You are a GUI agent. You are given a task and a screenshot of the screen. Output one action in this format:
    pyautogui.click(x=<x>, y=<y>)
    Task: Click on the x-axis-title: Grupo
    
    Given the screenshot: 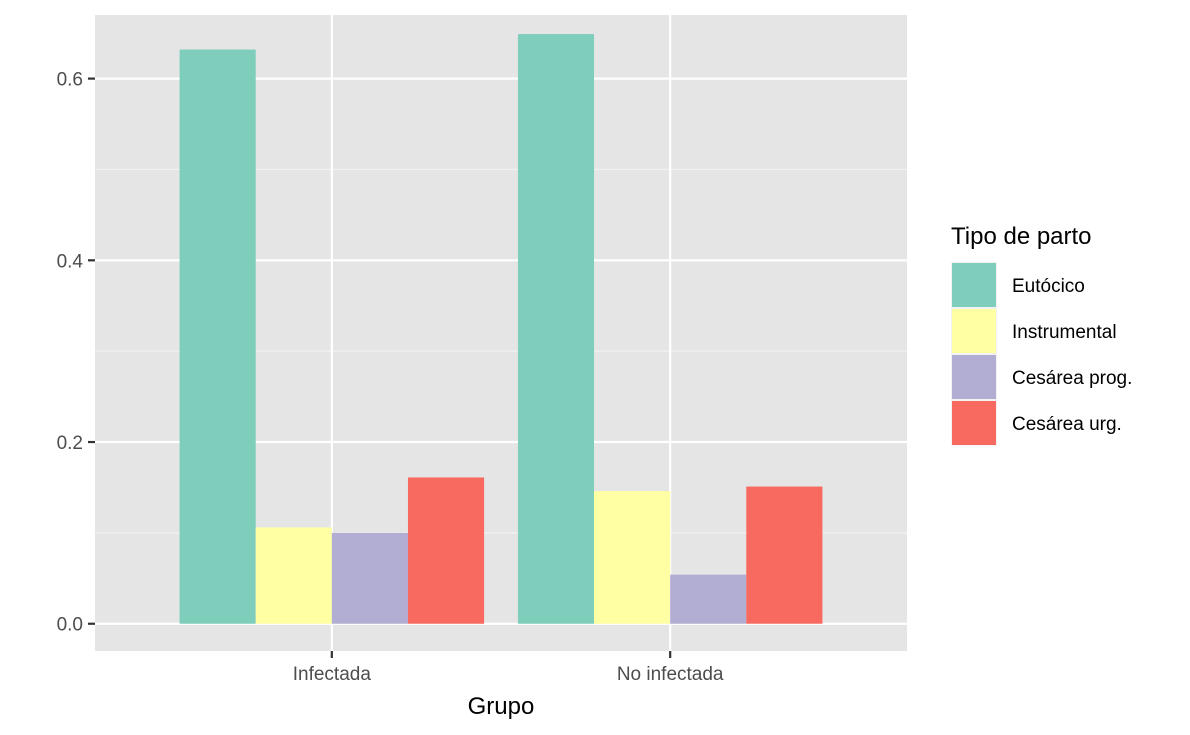 What is the action you would take?
    pyautogui.click(x=501, y=706)
    